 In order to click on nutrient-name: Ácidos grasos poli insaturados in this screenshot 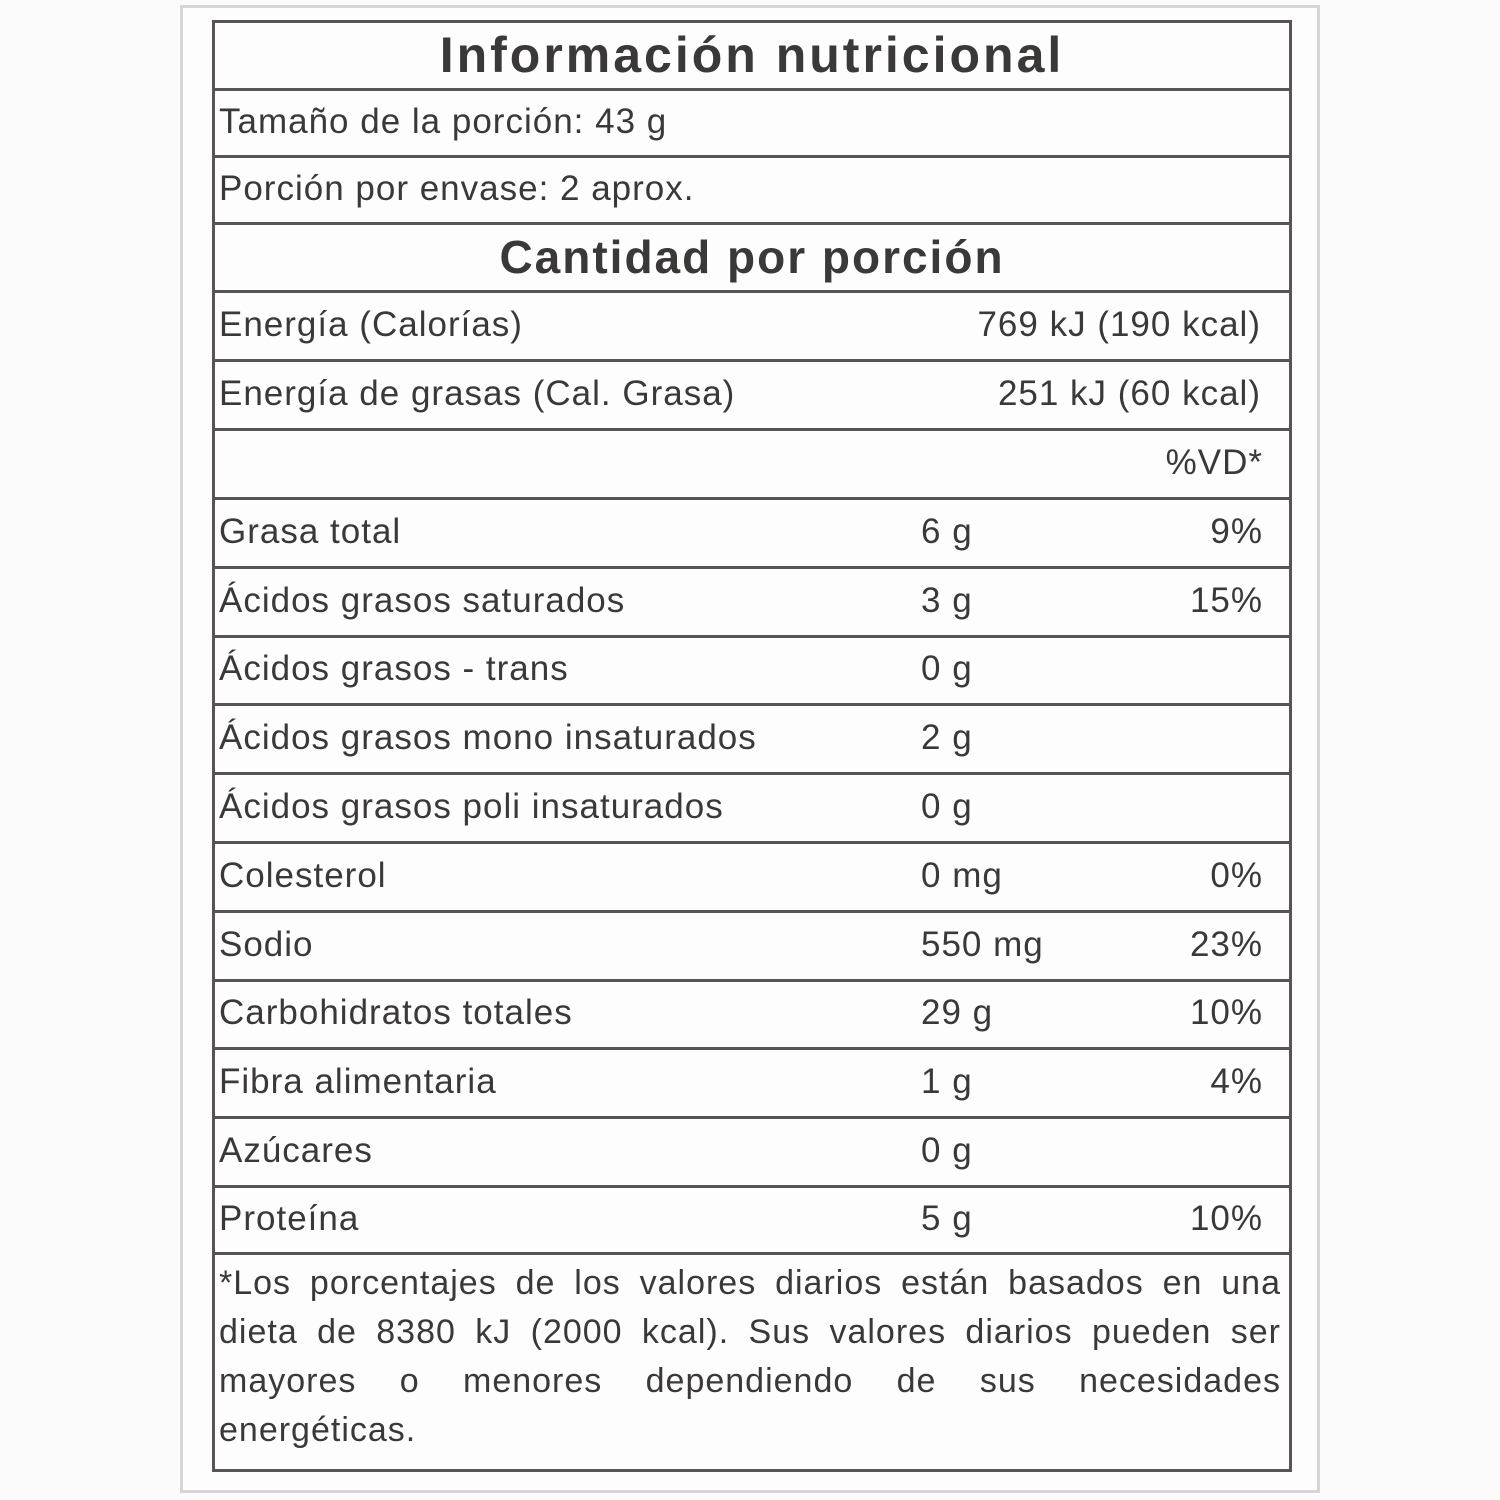, I will do `click(471, 807)`.